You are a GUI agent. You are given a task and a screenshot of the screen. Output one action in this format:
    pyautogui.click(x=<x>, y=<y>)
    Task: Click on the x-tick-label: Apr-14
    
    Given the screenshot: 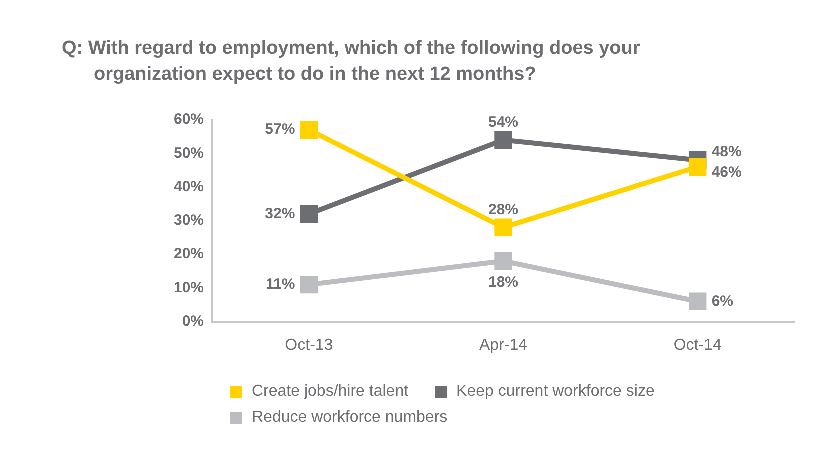 What is the action you would take?
    pyautogui.click(x=503, y=345)
    